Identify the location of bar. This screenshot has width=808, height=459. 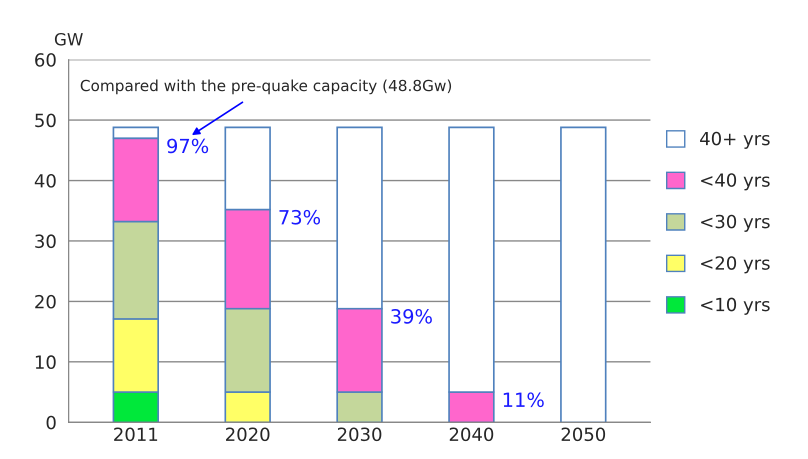
(583, 274).